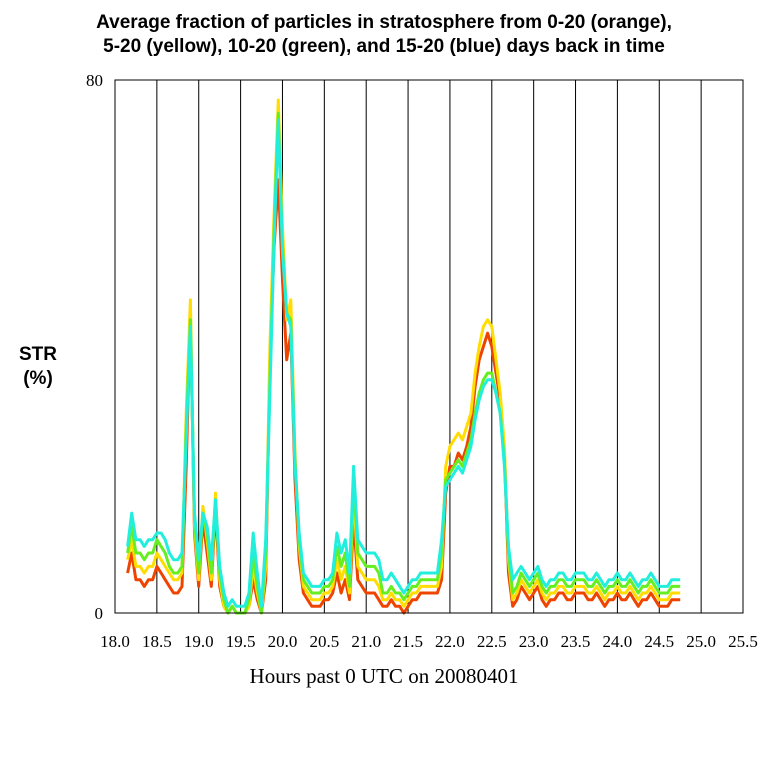 This screenshot has width=768, height=768. Describe the element at coordinates (99, 613) in the screenshot. I see `y-tick-label-0: 0` at that location.